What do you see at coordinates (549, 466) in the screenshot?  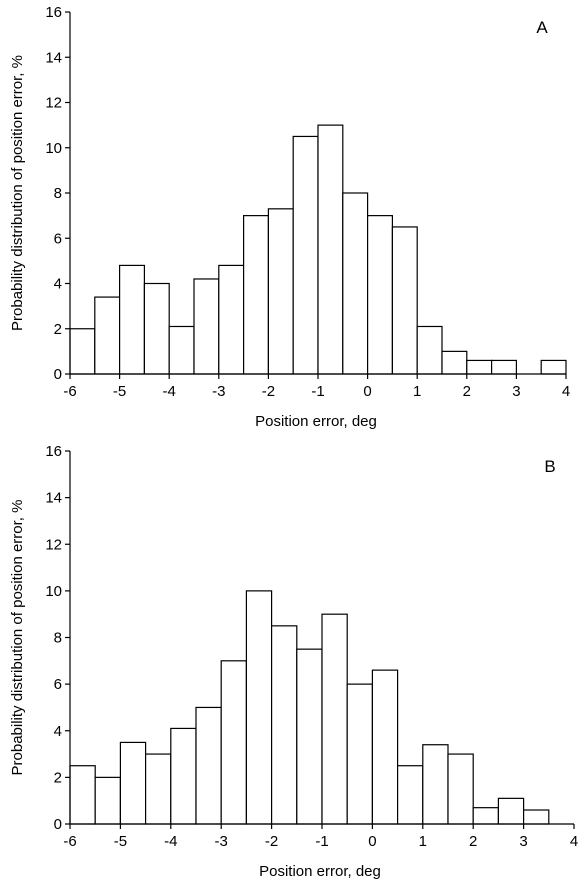 I see `panel-label: B` at bounding box center [549, 466].